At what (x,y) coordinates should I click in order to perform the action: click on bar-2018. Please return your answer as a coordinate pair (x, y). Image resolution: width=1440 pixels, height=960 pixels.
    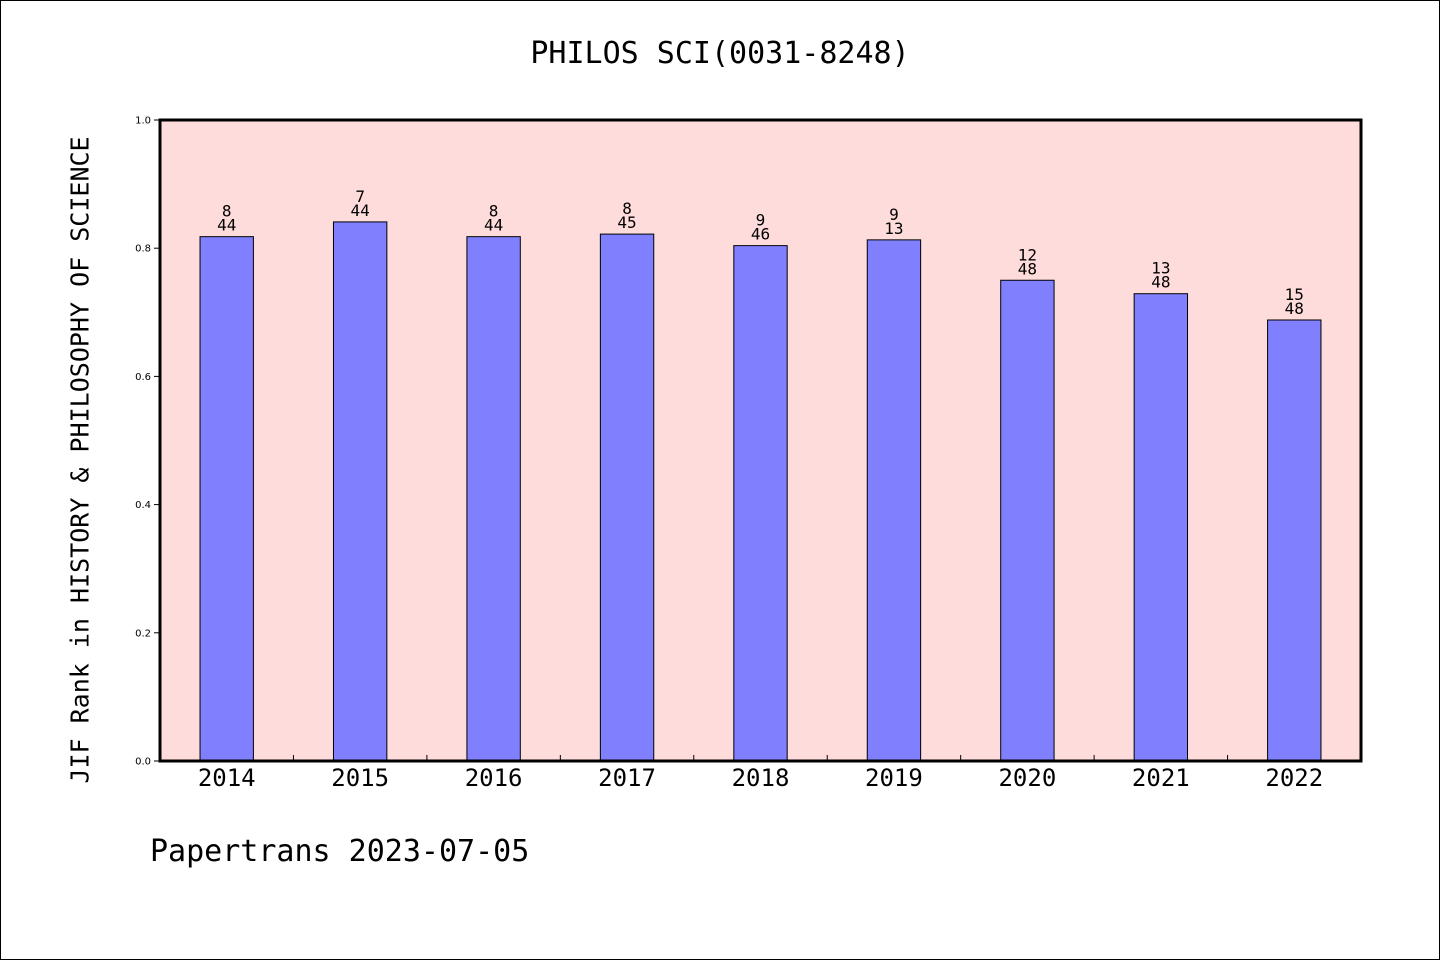
    Looking at the image, I should click on (760, 503).